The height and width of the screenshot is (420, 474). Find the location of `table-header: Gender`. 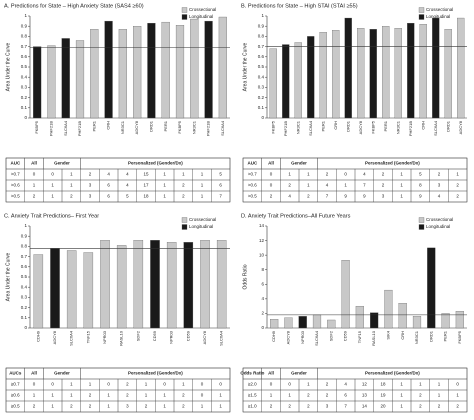

table-header: Gender is located at coordinates (299, 373).